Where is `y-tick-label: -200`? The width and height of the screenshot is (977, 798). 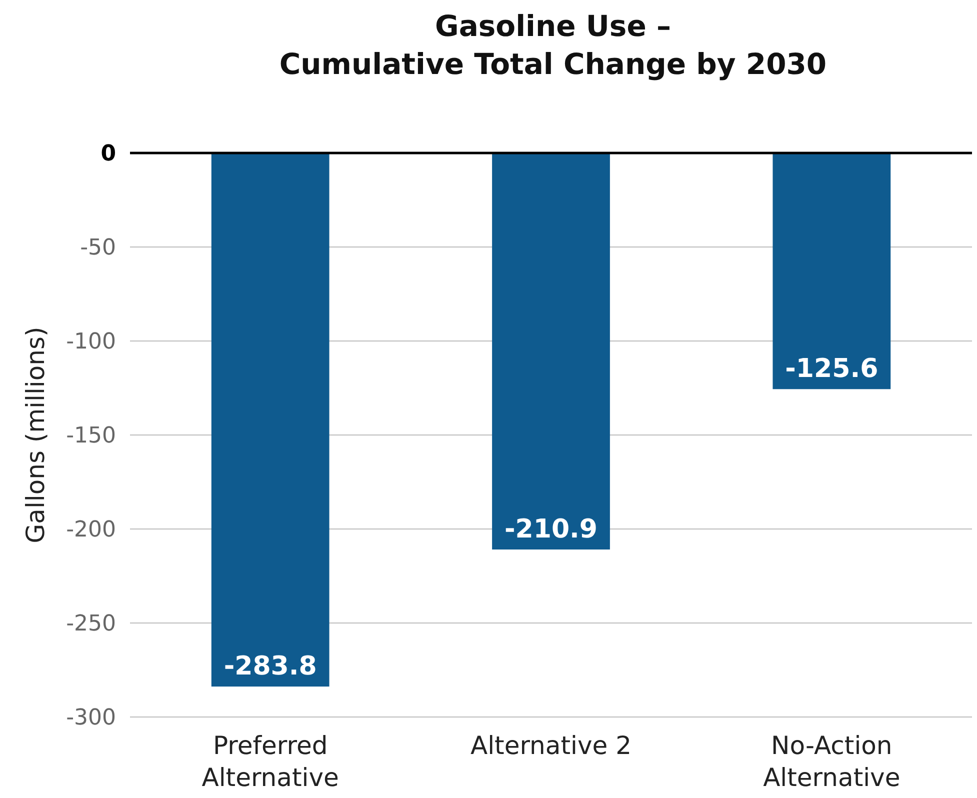
y-tick-label: -200 is located at coordinates (91, 530).